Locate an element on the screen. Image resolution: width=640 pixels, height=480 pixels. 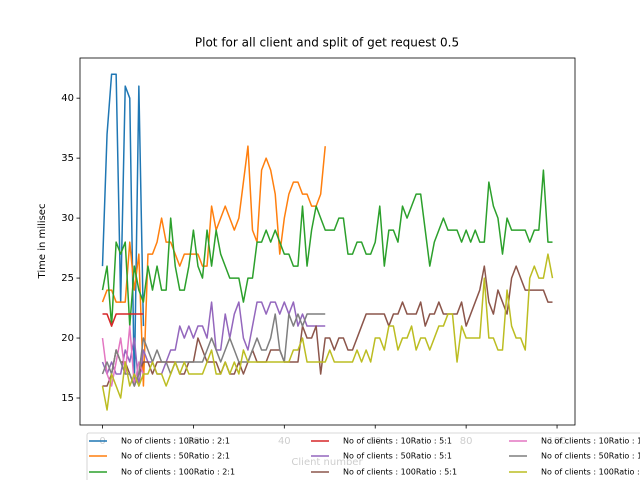
legend-label: No of clients : 100Ratio : 10:1 is located at coordinates (590, 472).